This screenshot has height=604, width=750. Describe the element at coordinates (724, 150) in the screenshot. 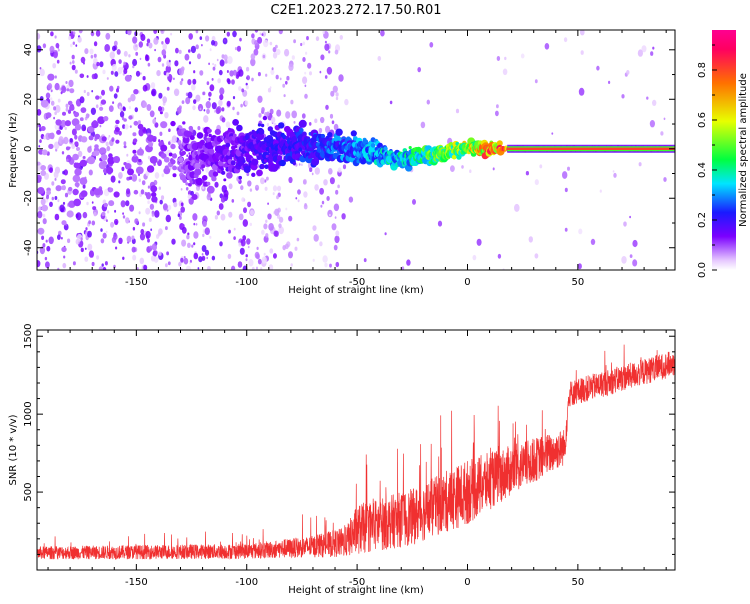

I see `colorbar-gradient` at that location.